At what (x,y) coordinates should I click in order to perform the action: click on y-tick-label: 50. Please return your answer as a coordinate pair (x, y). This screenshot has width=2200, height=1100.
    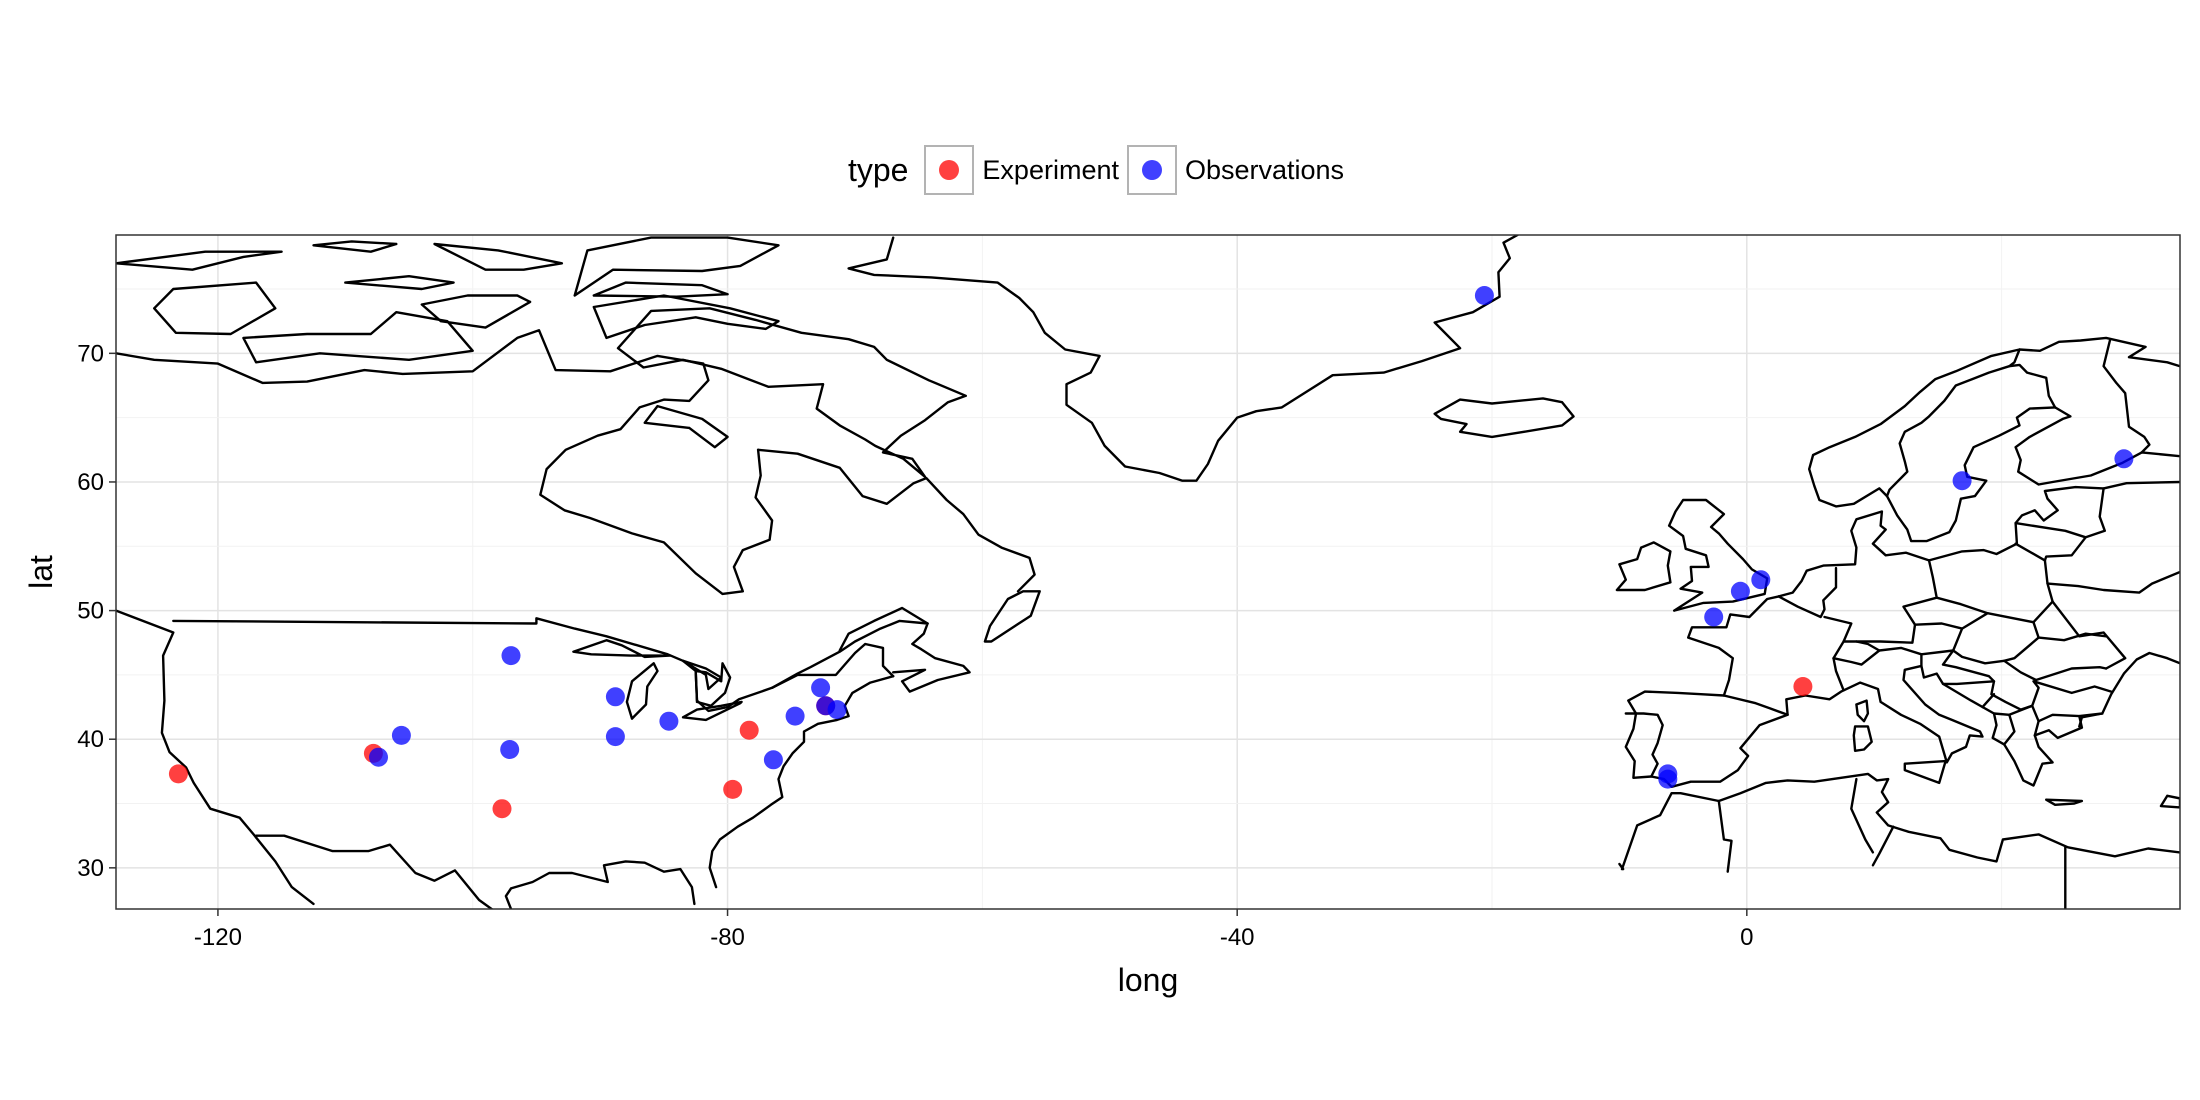
    Looking at the image, I should click on (90, 611).